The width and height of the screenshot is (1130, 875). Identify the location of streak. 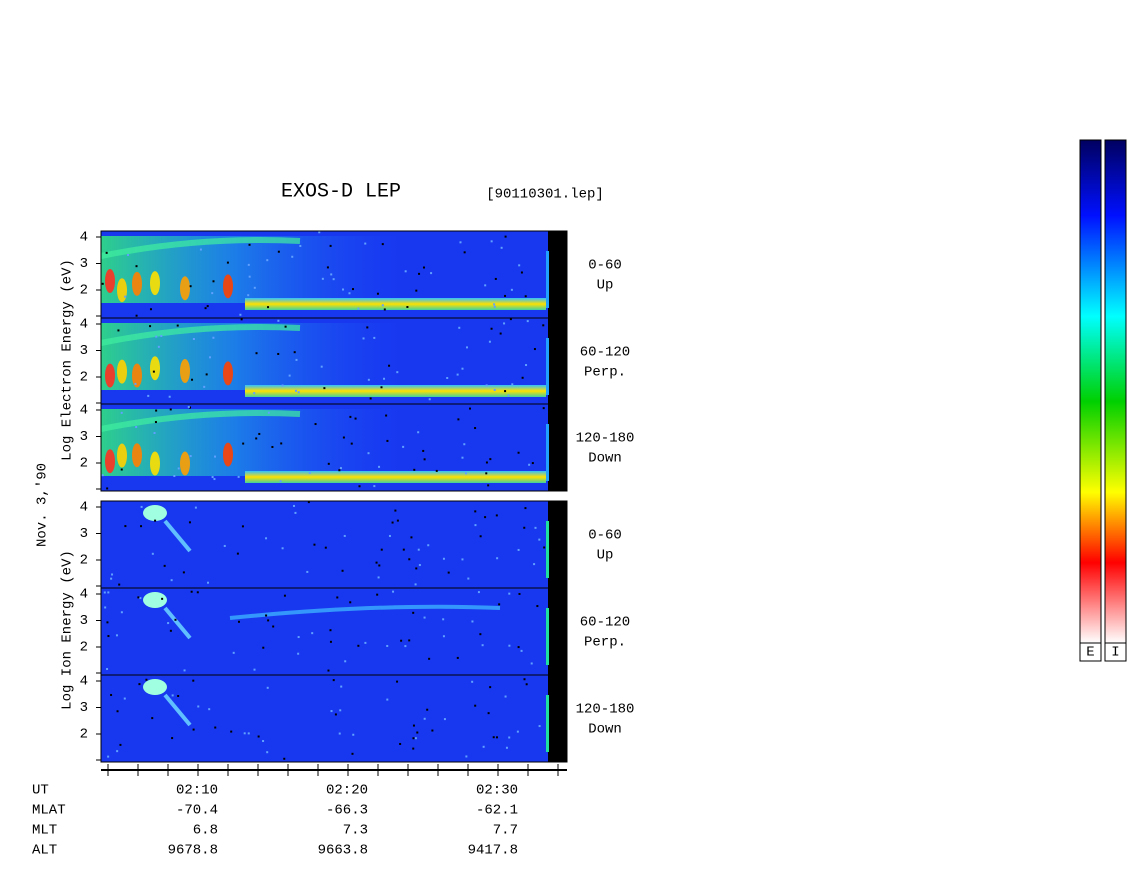
(200, 248).